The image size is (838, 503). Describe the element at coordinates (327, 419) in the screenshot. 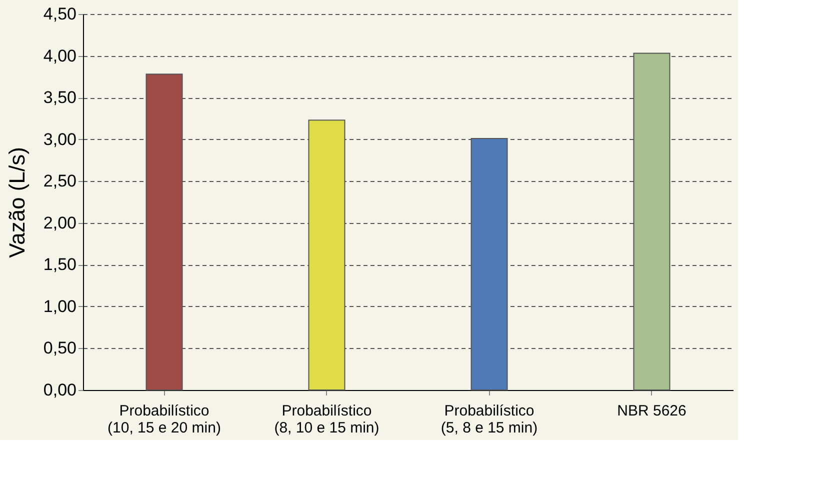

I see `x-tick-label: Probabilístico (8, 10 e 15 min)` at that location.